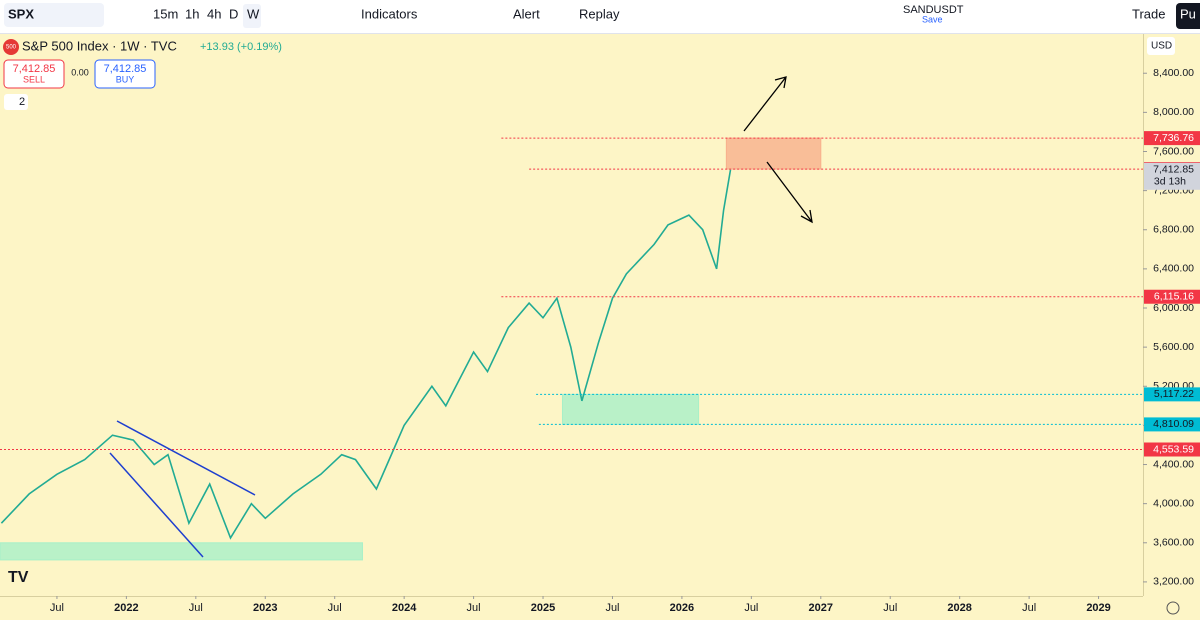 This screenshot has height=625, width=1200. I want to click on y-tick-label: 4,400.00, so click(1173, 464).